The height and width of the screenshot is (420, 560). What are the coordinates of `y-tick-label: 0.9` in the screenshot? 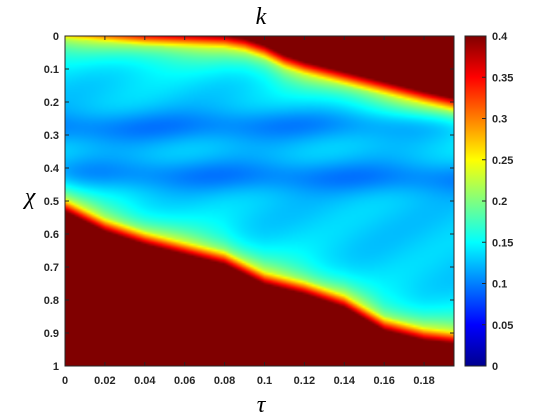 It's located at (51, 334).